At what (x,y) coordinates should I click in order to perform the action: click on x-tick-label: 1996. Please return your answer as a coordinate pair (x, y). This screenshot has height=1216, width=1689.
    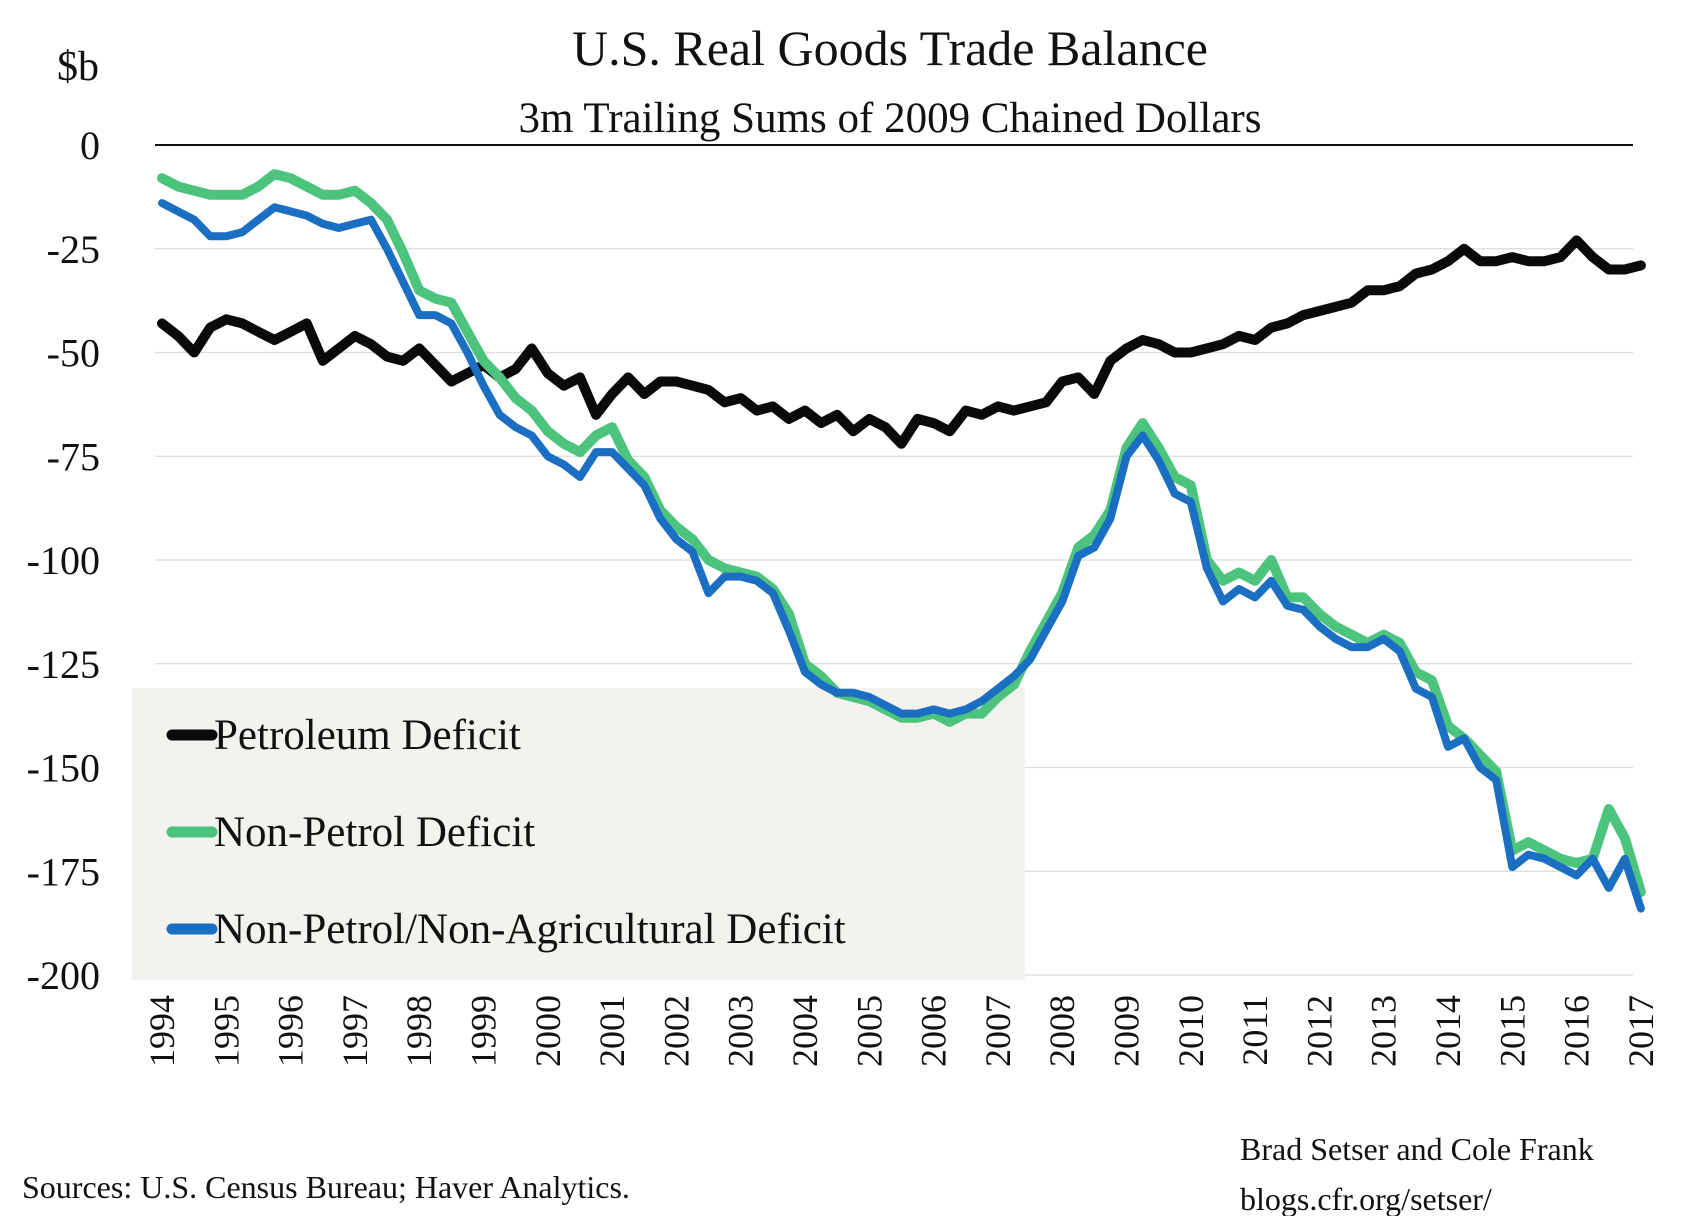
    Looking at the image, I should click on (291, 1031).